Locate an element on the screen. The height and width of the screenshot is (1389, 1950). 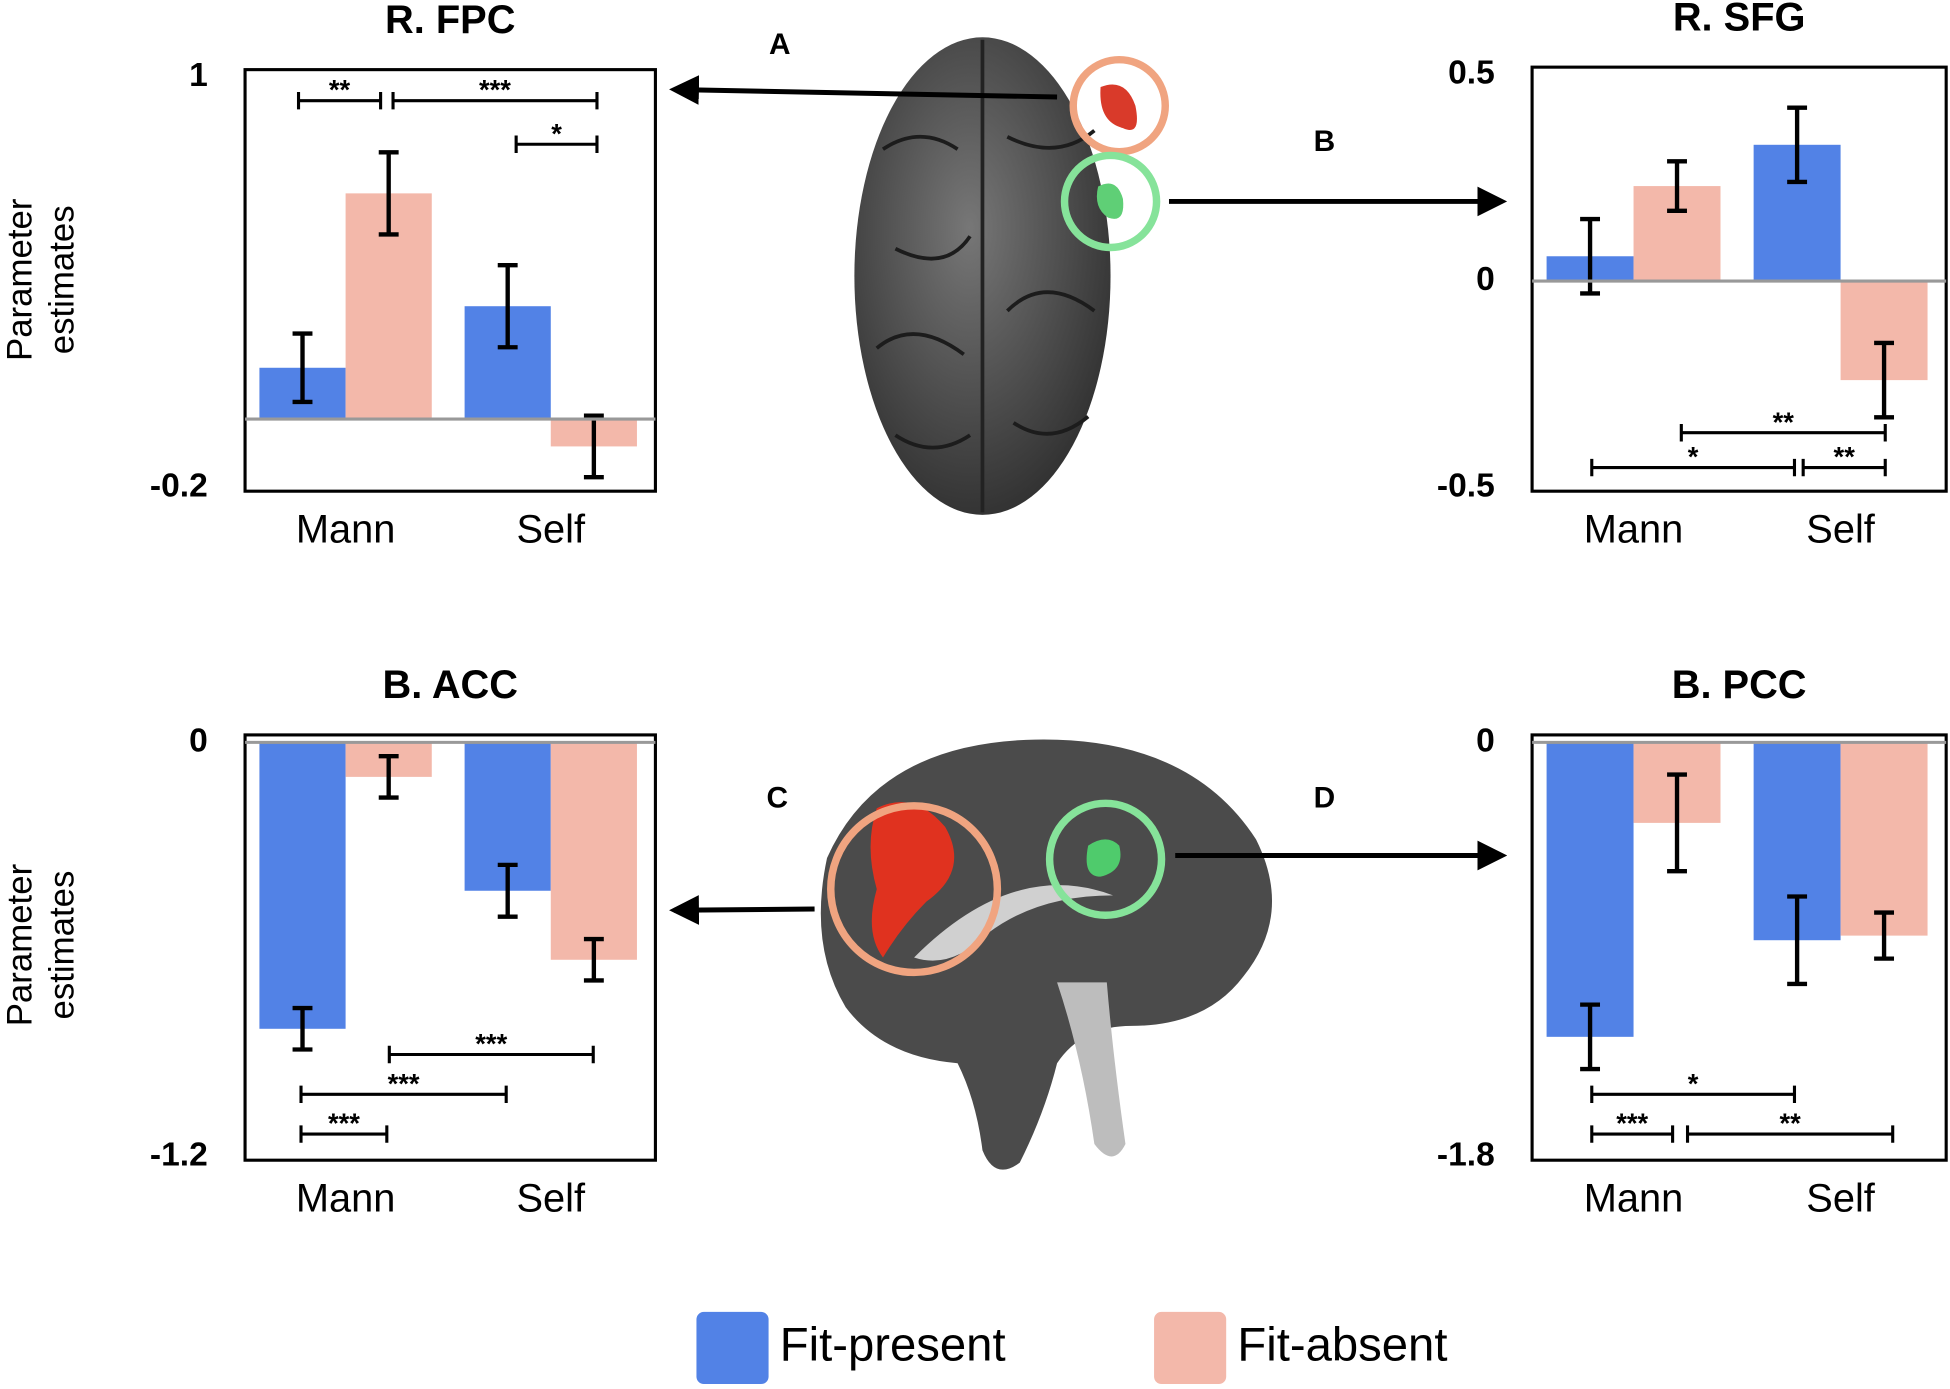
y-tick-label: -0.5 is located at coordinates (1466, 485).